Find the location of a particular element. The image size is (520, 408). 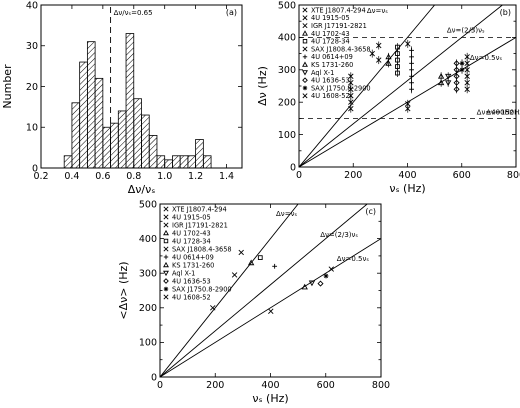

legend-entry: SAX J1808.4-3658 is located at coordinates (341, 49).